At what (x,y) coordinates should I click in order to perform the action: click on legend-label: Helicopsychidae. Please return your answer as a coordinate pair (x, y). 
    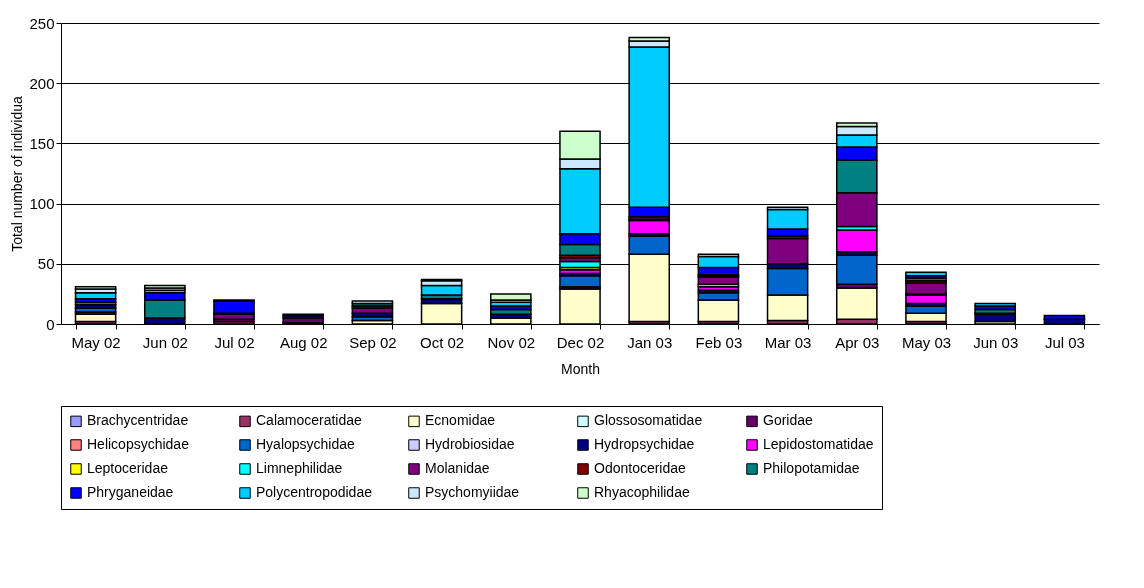
    Looking at the image, I should click on (138, 444).